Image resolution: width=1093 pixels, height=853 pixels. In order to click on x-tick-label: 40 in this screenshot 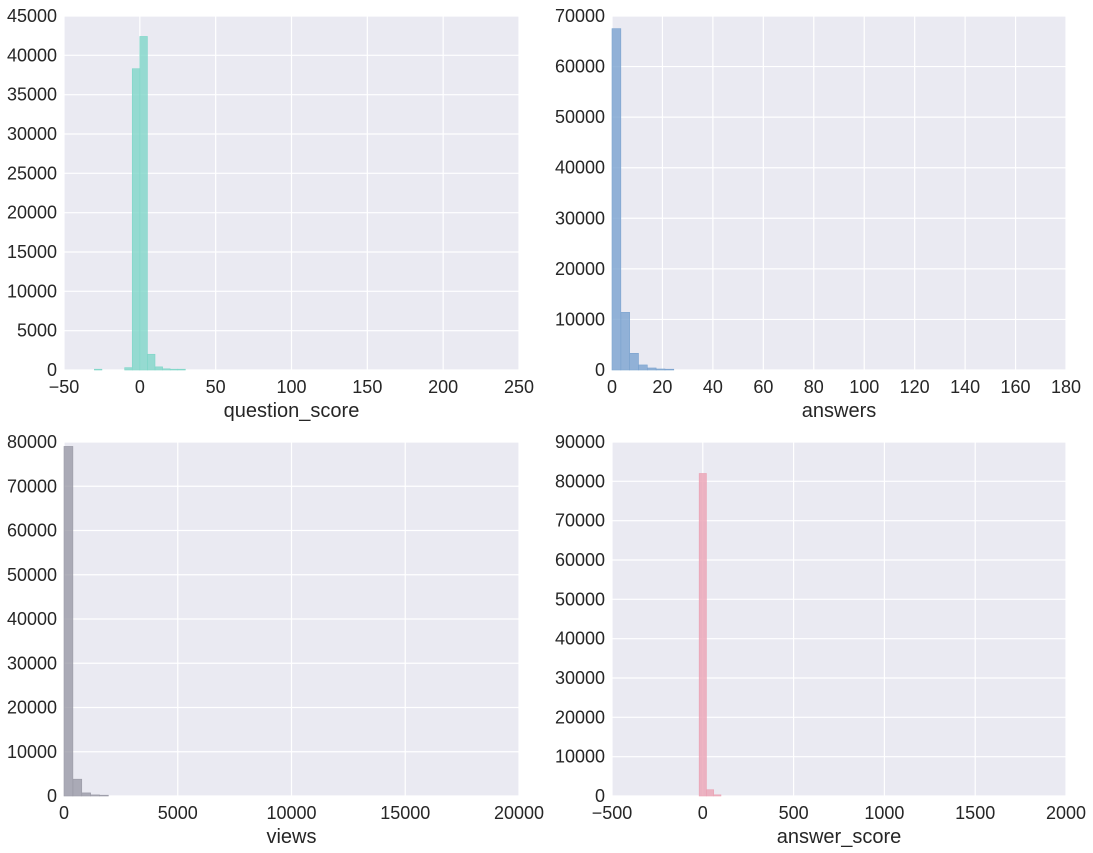, I will do `click(713, 387)`.